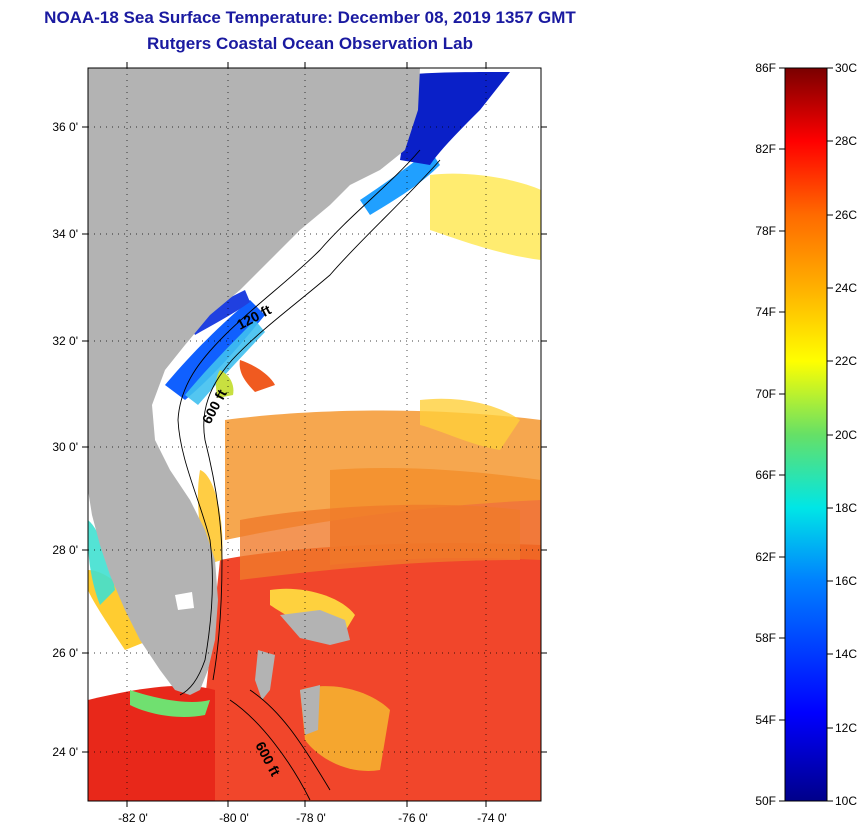 The width and height of the screenshot is (865, 832). I want to click on colorbar-f-label: 54F, so click(765, 720).